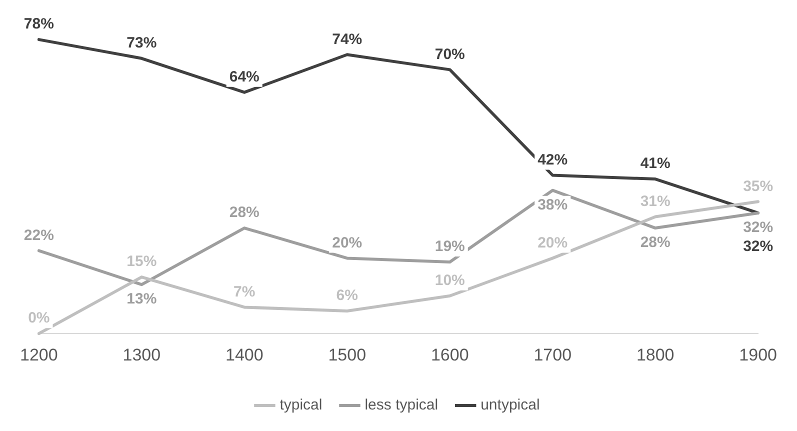 The width and height of the screenshot is (797, 431). I want to click on data-label: 42%, so click(553, 159).